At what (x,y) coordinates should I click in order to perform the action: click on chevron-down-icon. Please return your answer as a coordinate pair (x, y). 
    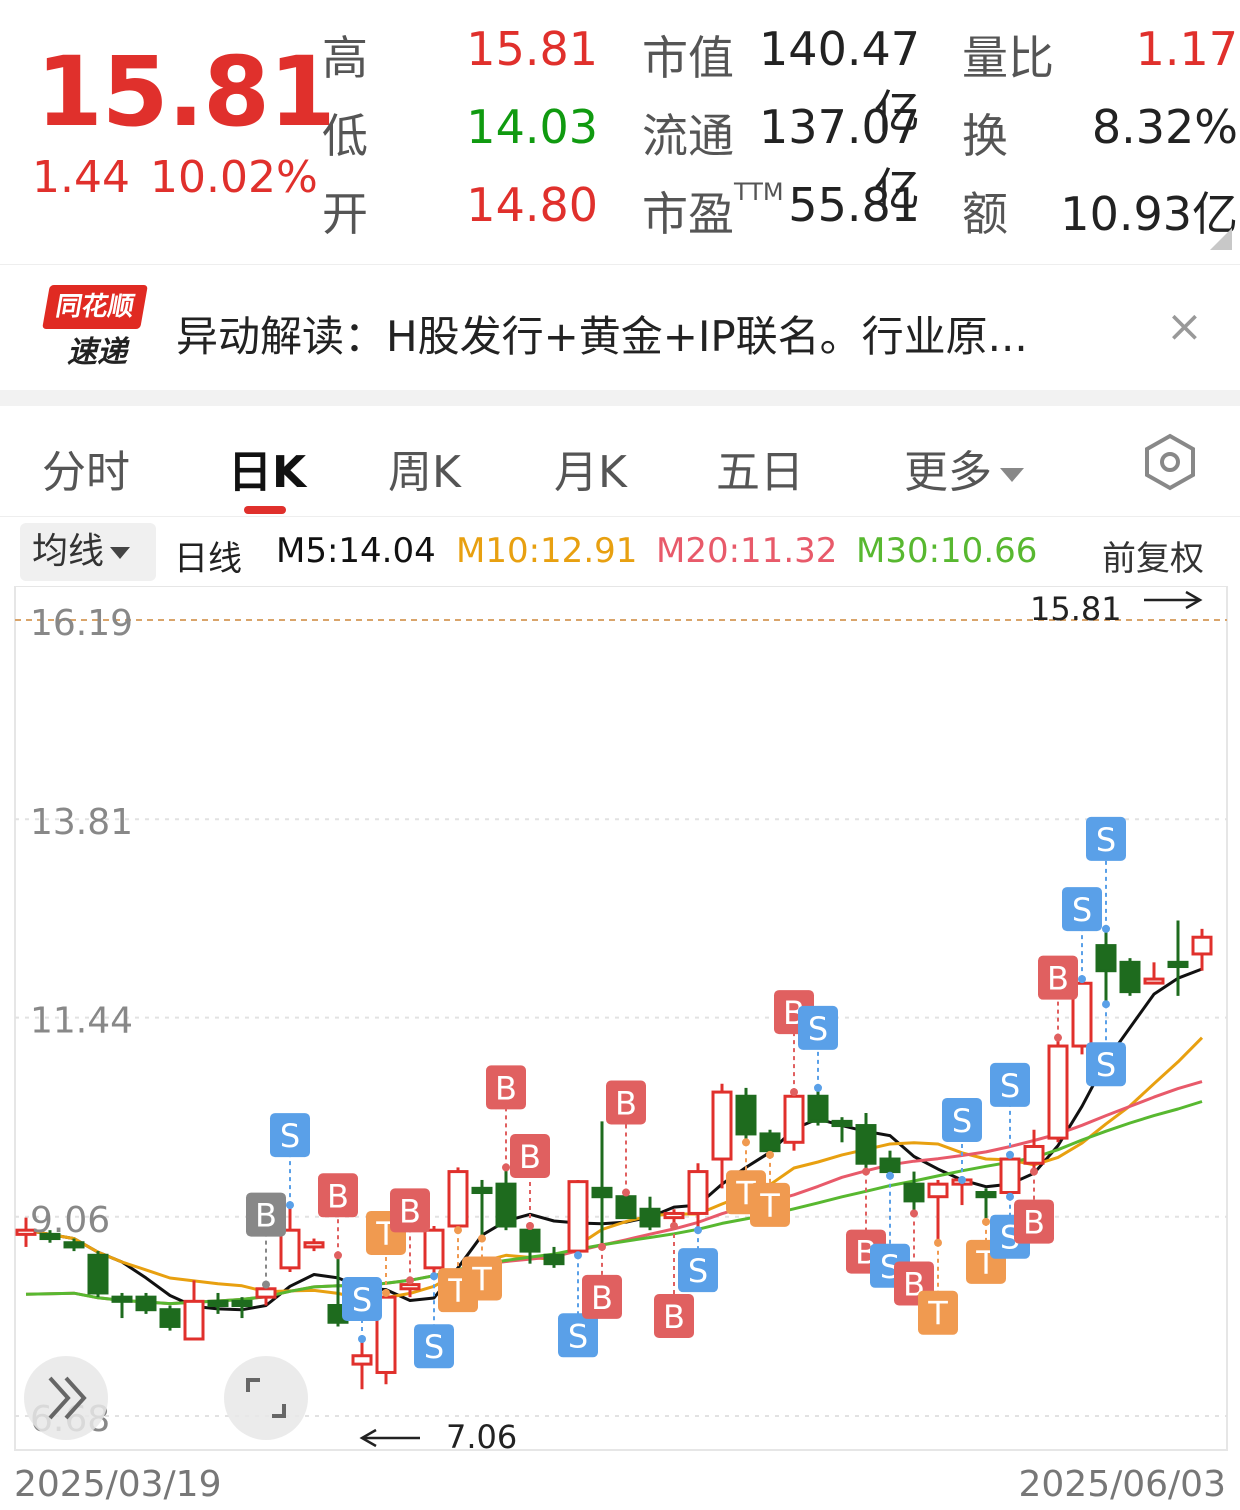
    Looking at the image, I should click on (120, 553).